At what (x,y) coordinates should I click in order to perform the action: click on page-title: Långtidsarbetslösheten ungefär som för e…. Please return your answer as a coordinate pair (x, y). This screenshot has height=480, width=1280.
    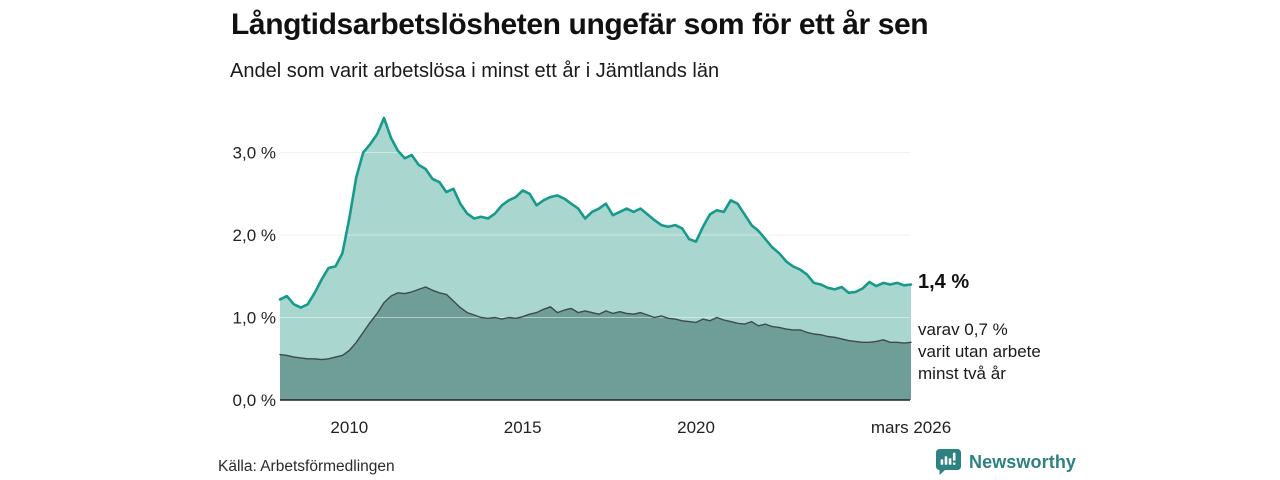
    Looking at the image, I should click on (580, 24).